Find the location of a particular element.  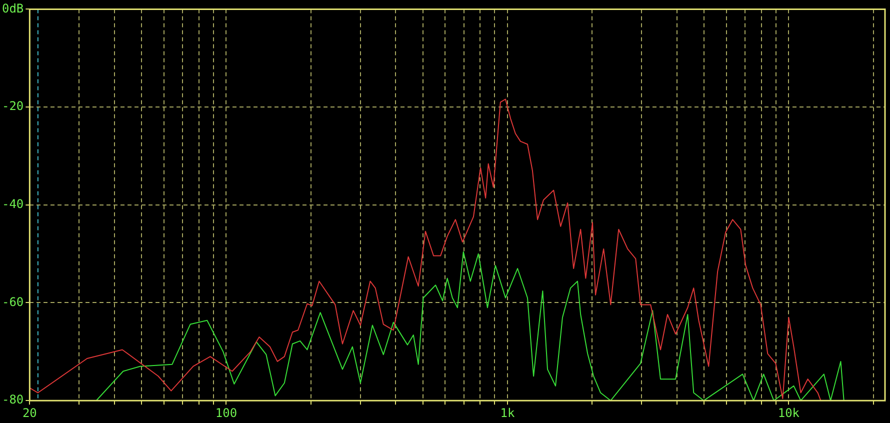

y-tick-label: -60 is located at coordinates (13, 301).